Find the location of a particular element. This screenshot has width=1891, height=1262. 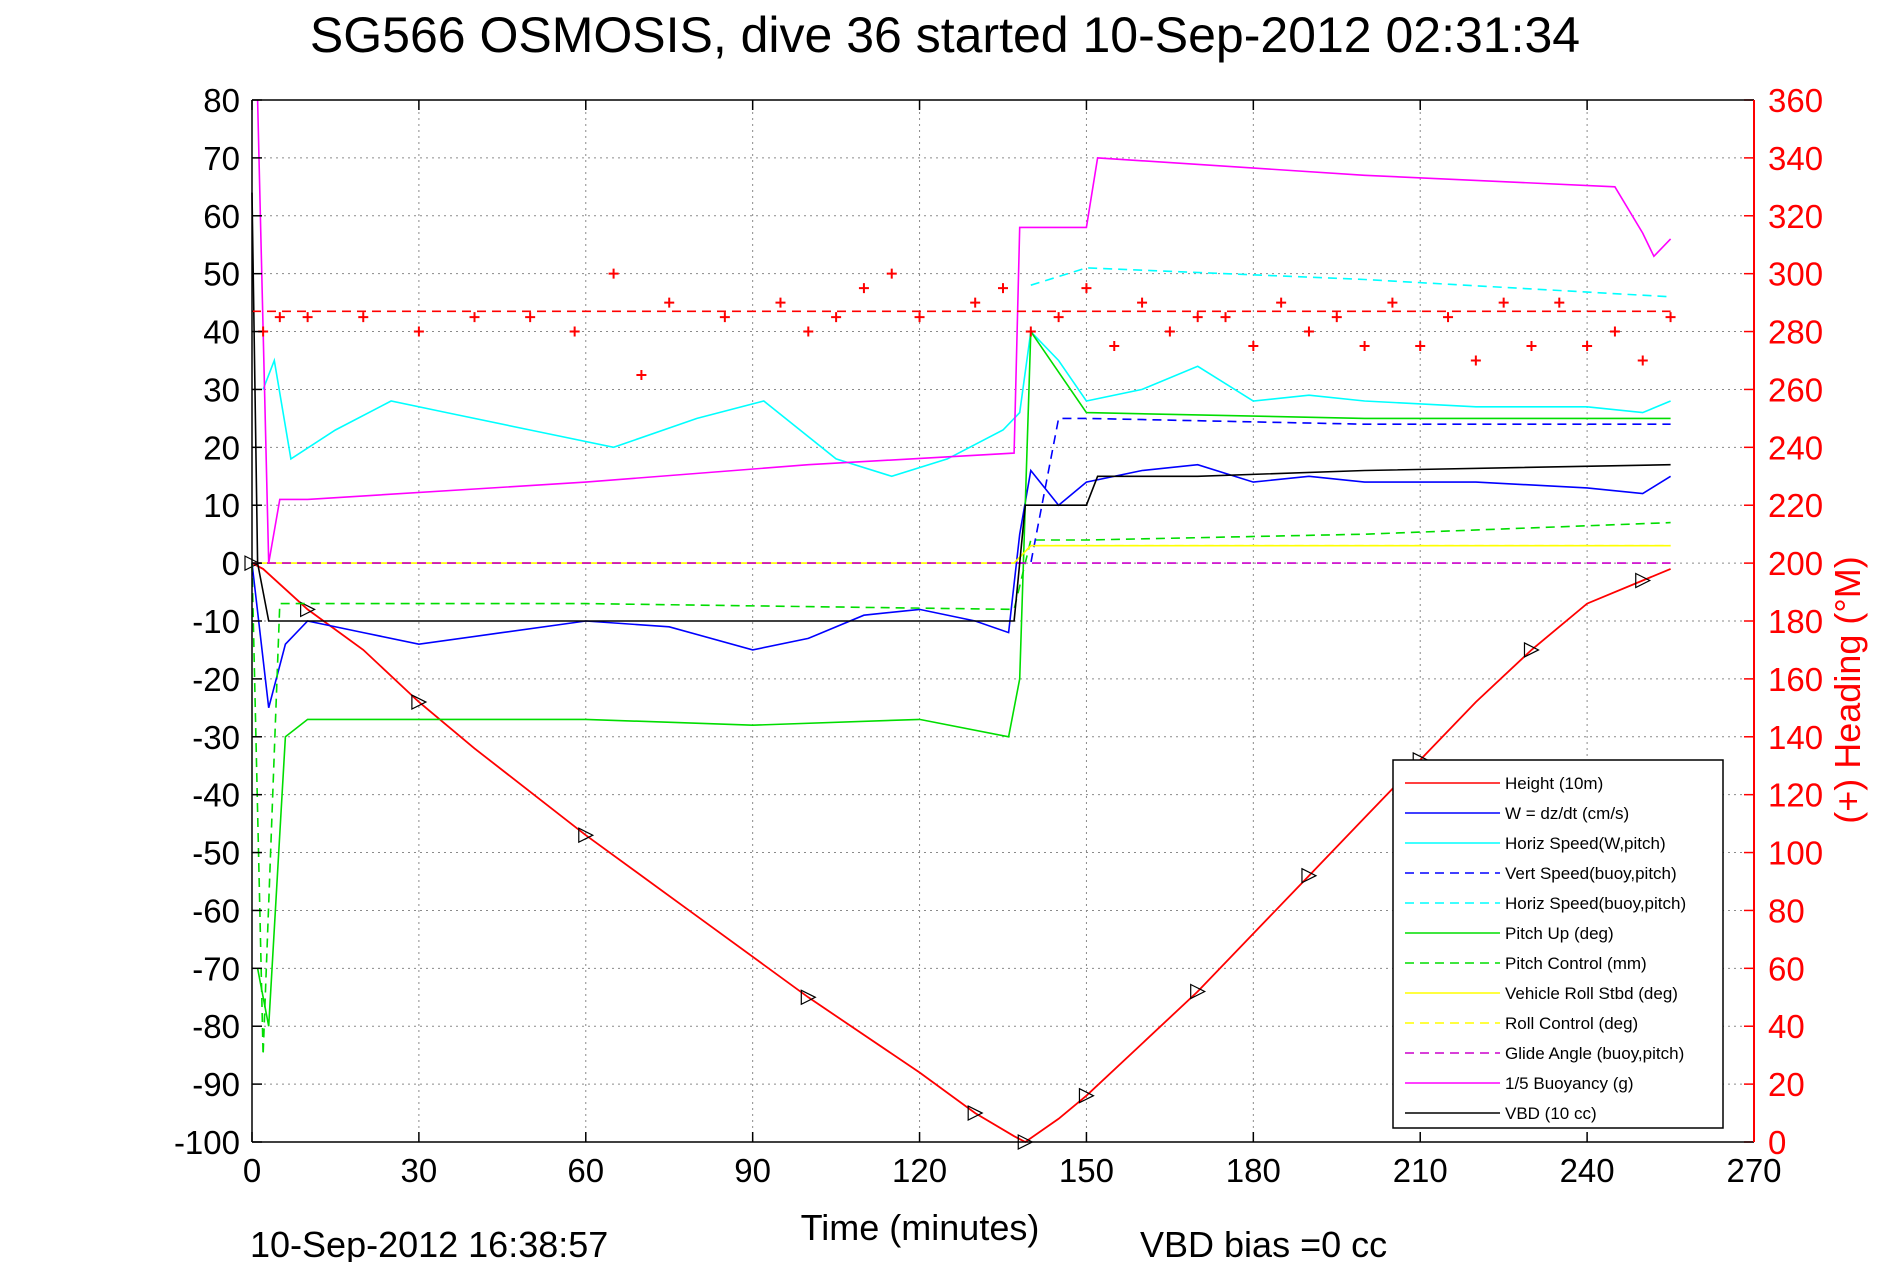

x-tick-label: 240 is located at coordinates (1587, 1170).